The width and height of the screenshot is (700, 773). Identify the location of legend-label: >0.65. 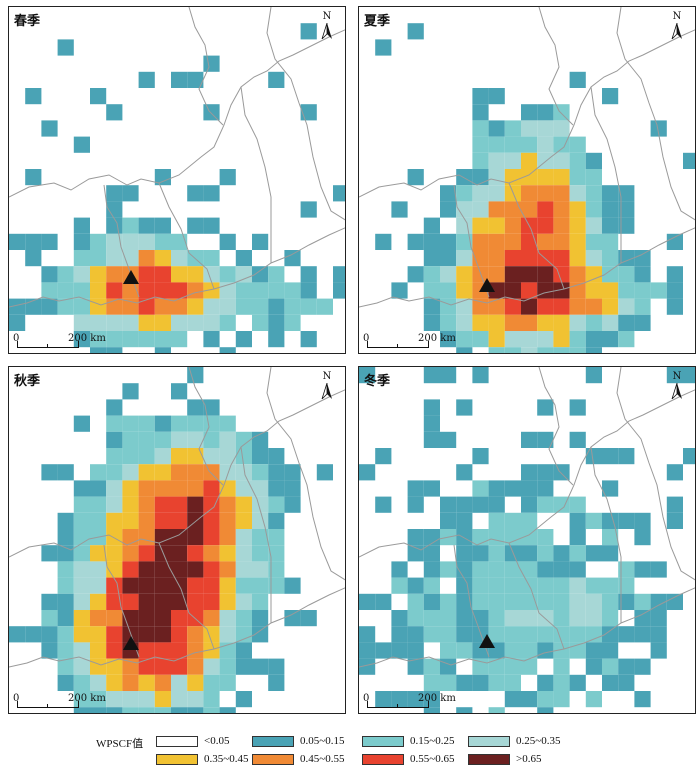
(529, 759).